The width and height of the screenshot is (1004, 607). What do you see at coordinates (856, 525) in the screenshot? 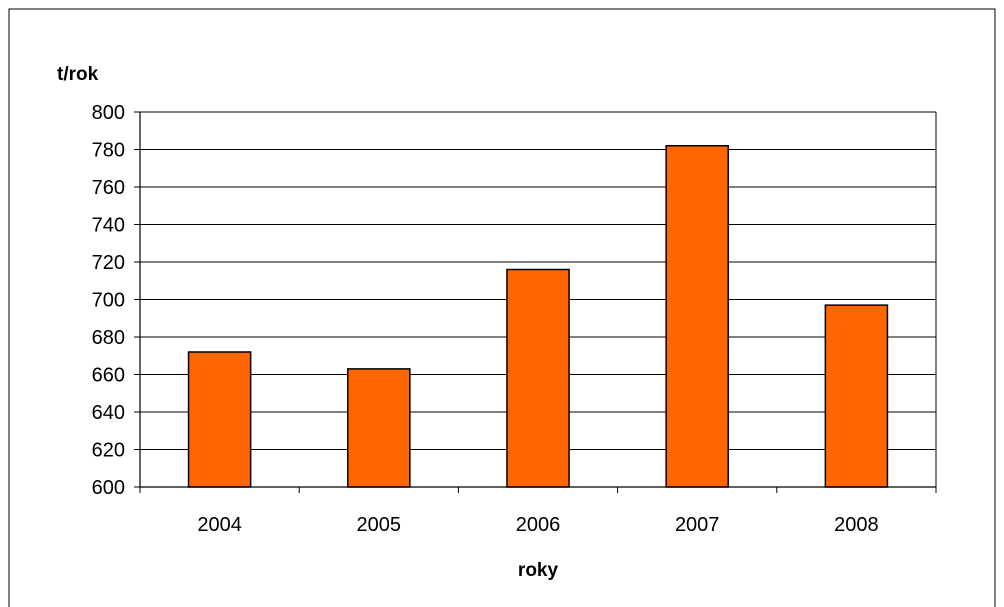
I see `x-tick-label: 2008` at bounding box center [856, 525].